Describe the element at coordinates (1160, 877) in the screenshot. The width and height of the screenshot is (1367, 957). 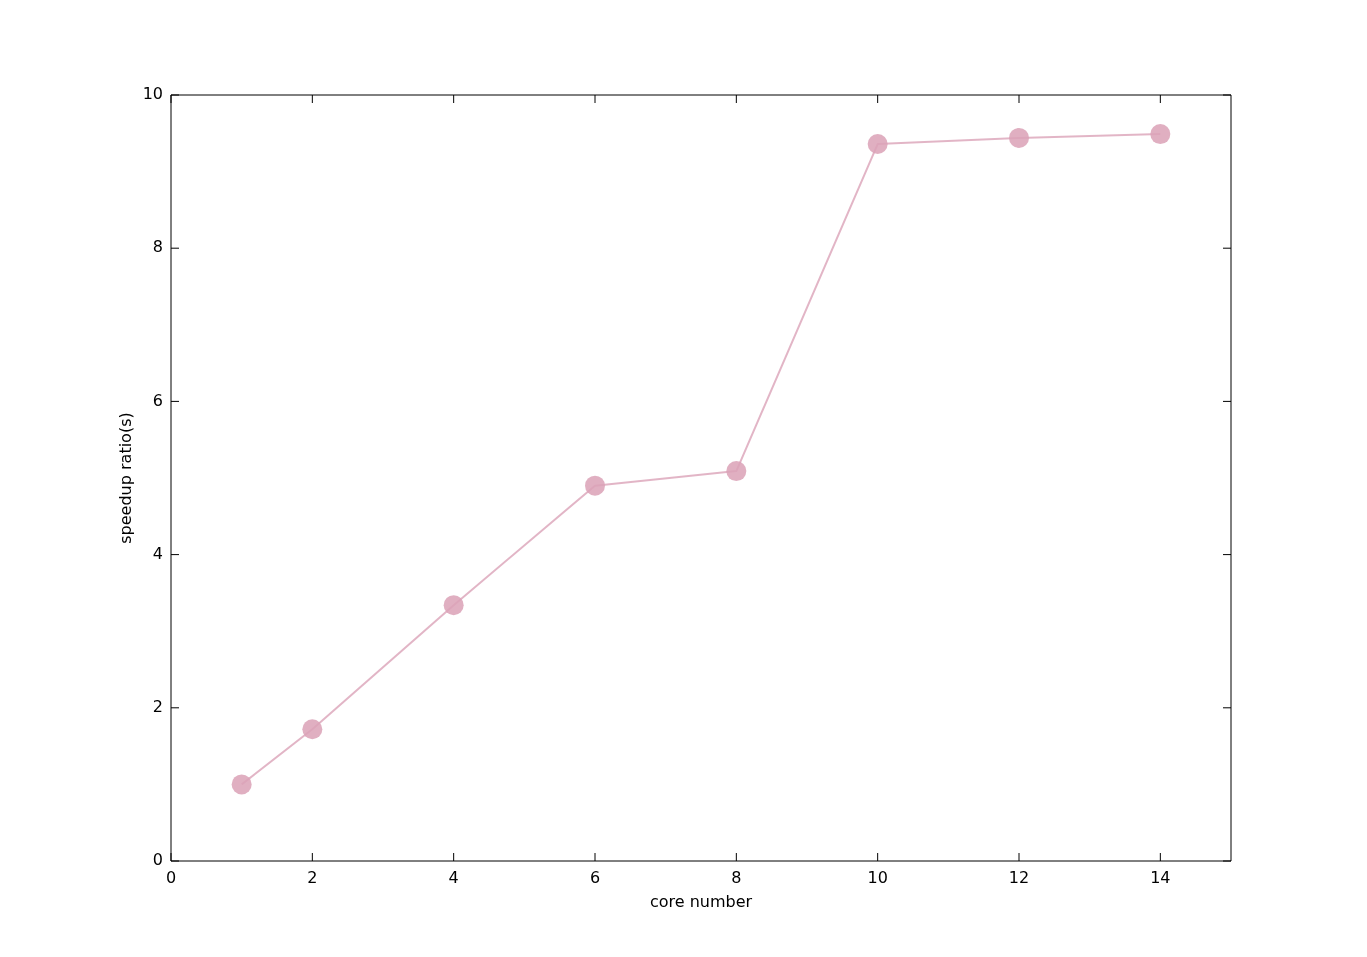
I see `x-tick-label: 14` at that location.